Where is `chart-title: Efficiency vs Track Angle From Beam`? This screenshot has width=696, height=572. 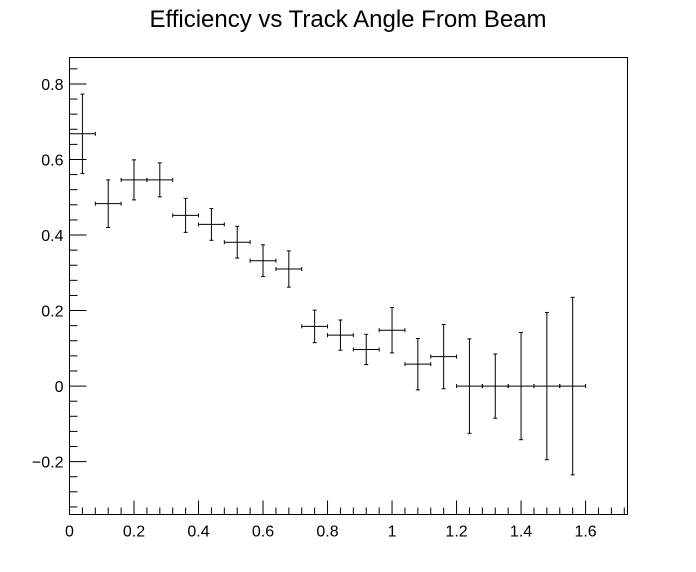
chart-title: Efficiency vs Track Angle From Beam is located at coordinates (348, 19).